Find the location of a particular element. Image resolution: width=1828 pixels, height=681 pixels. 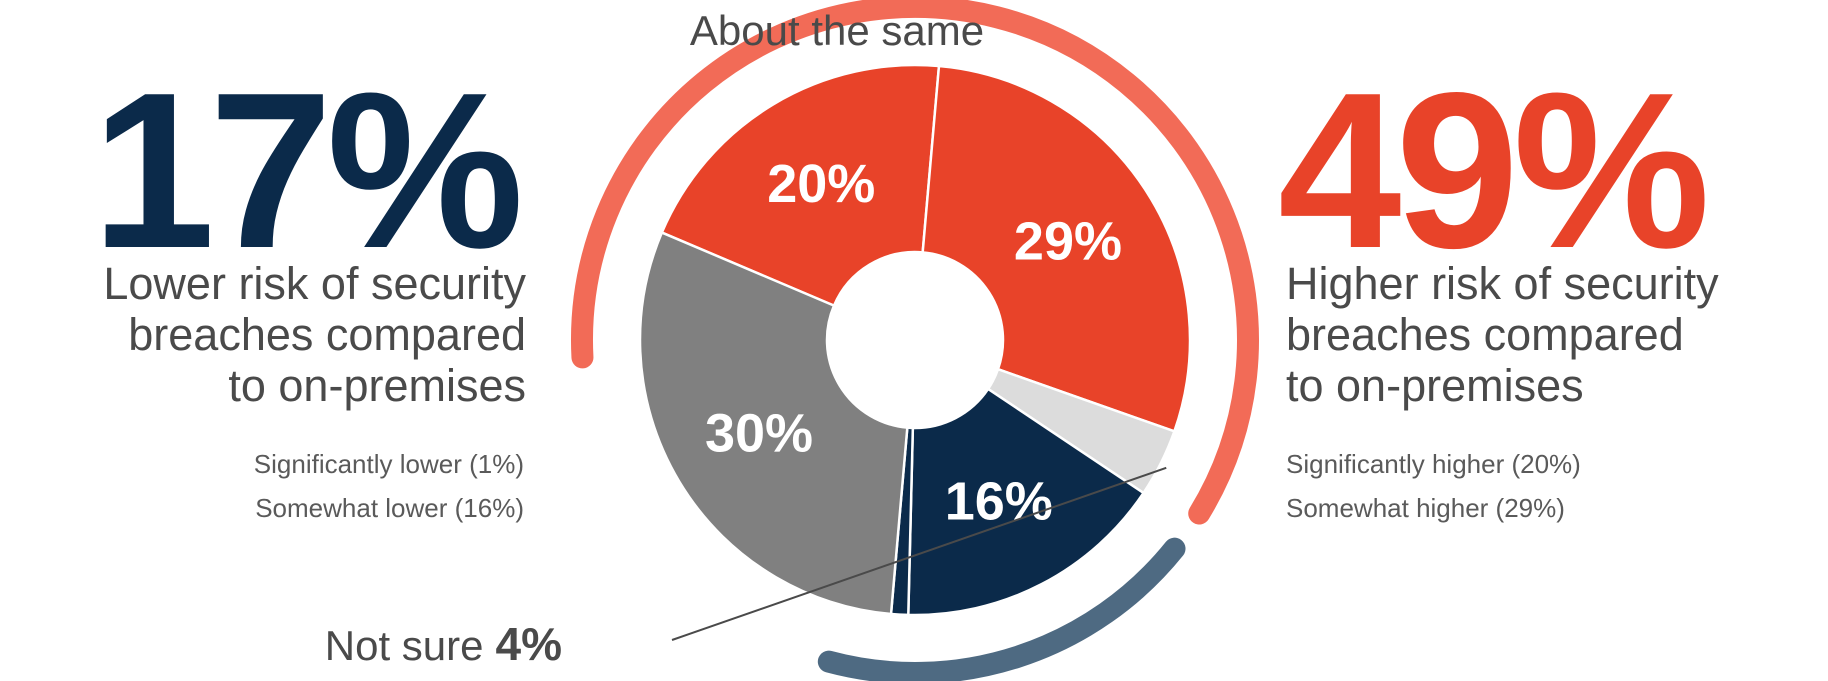

not-sure-label: Not sure 4% is located at coordinates (443, 644).